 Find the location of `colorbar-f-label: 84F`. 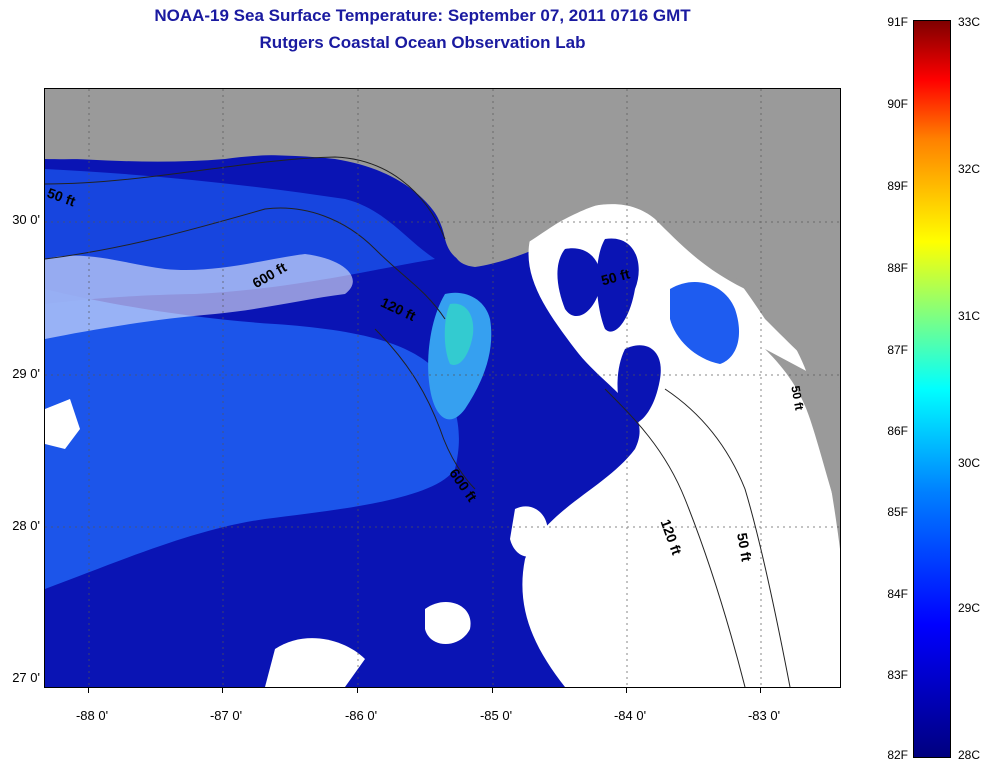

colorbar-f-label: 84F is located at coordinates (897, 594).